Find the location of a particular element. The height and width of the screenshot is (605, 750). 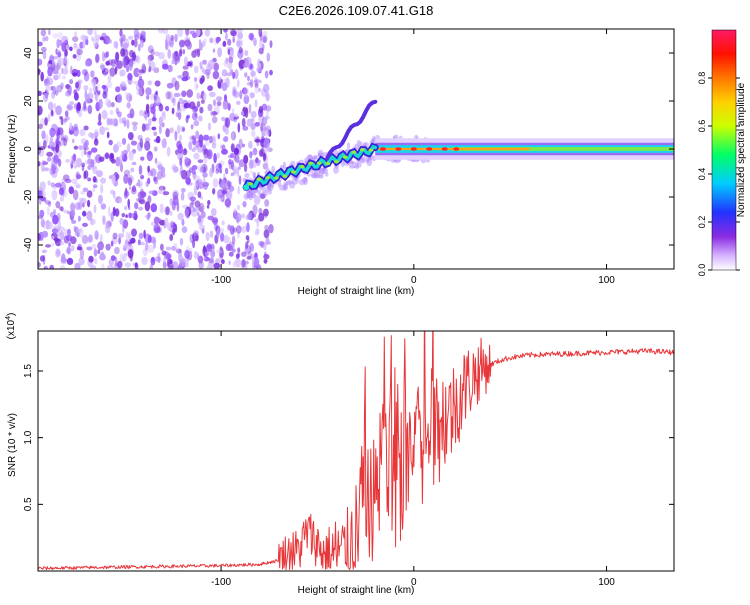

heatmap-trace-spot is located at coordinates (327, 163).